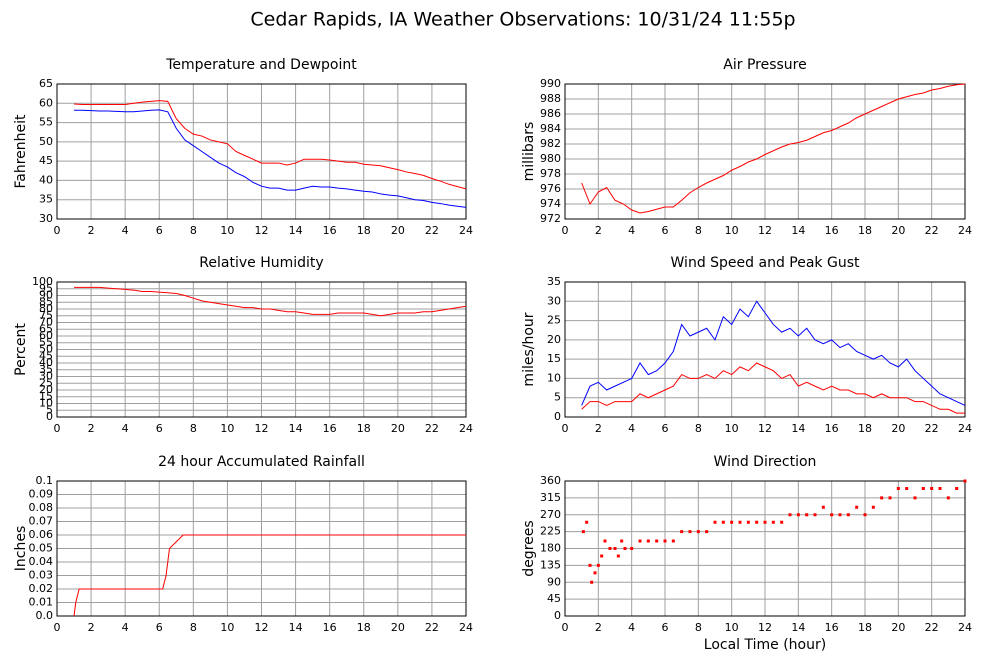 Image resolution: width=1000 pixels, height=660 pixels. I want to click on y-tick-label: 75, so click(46, 315).